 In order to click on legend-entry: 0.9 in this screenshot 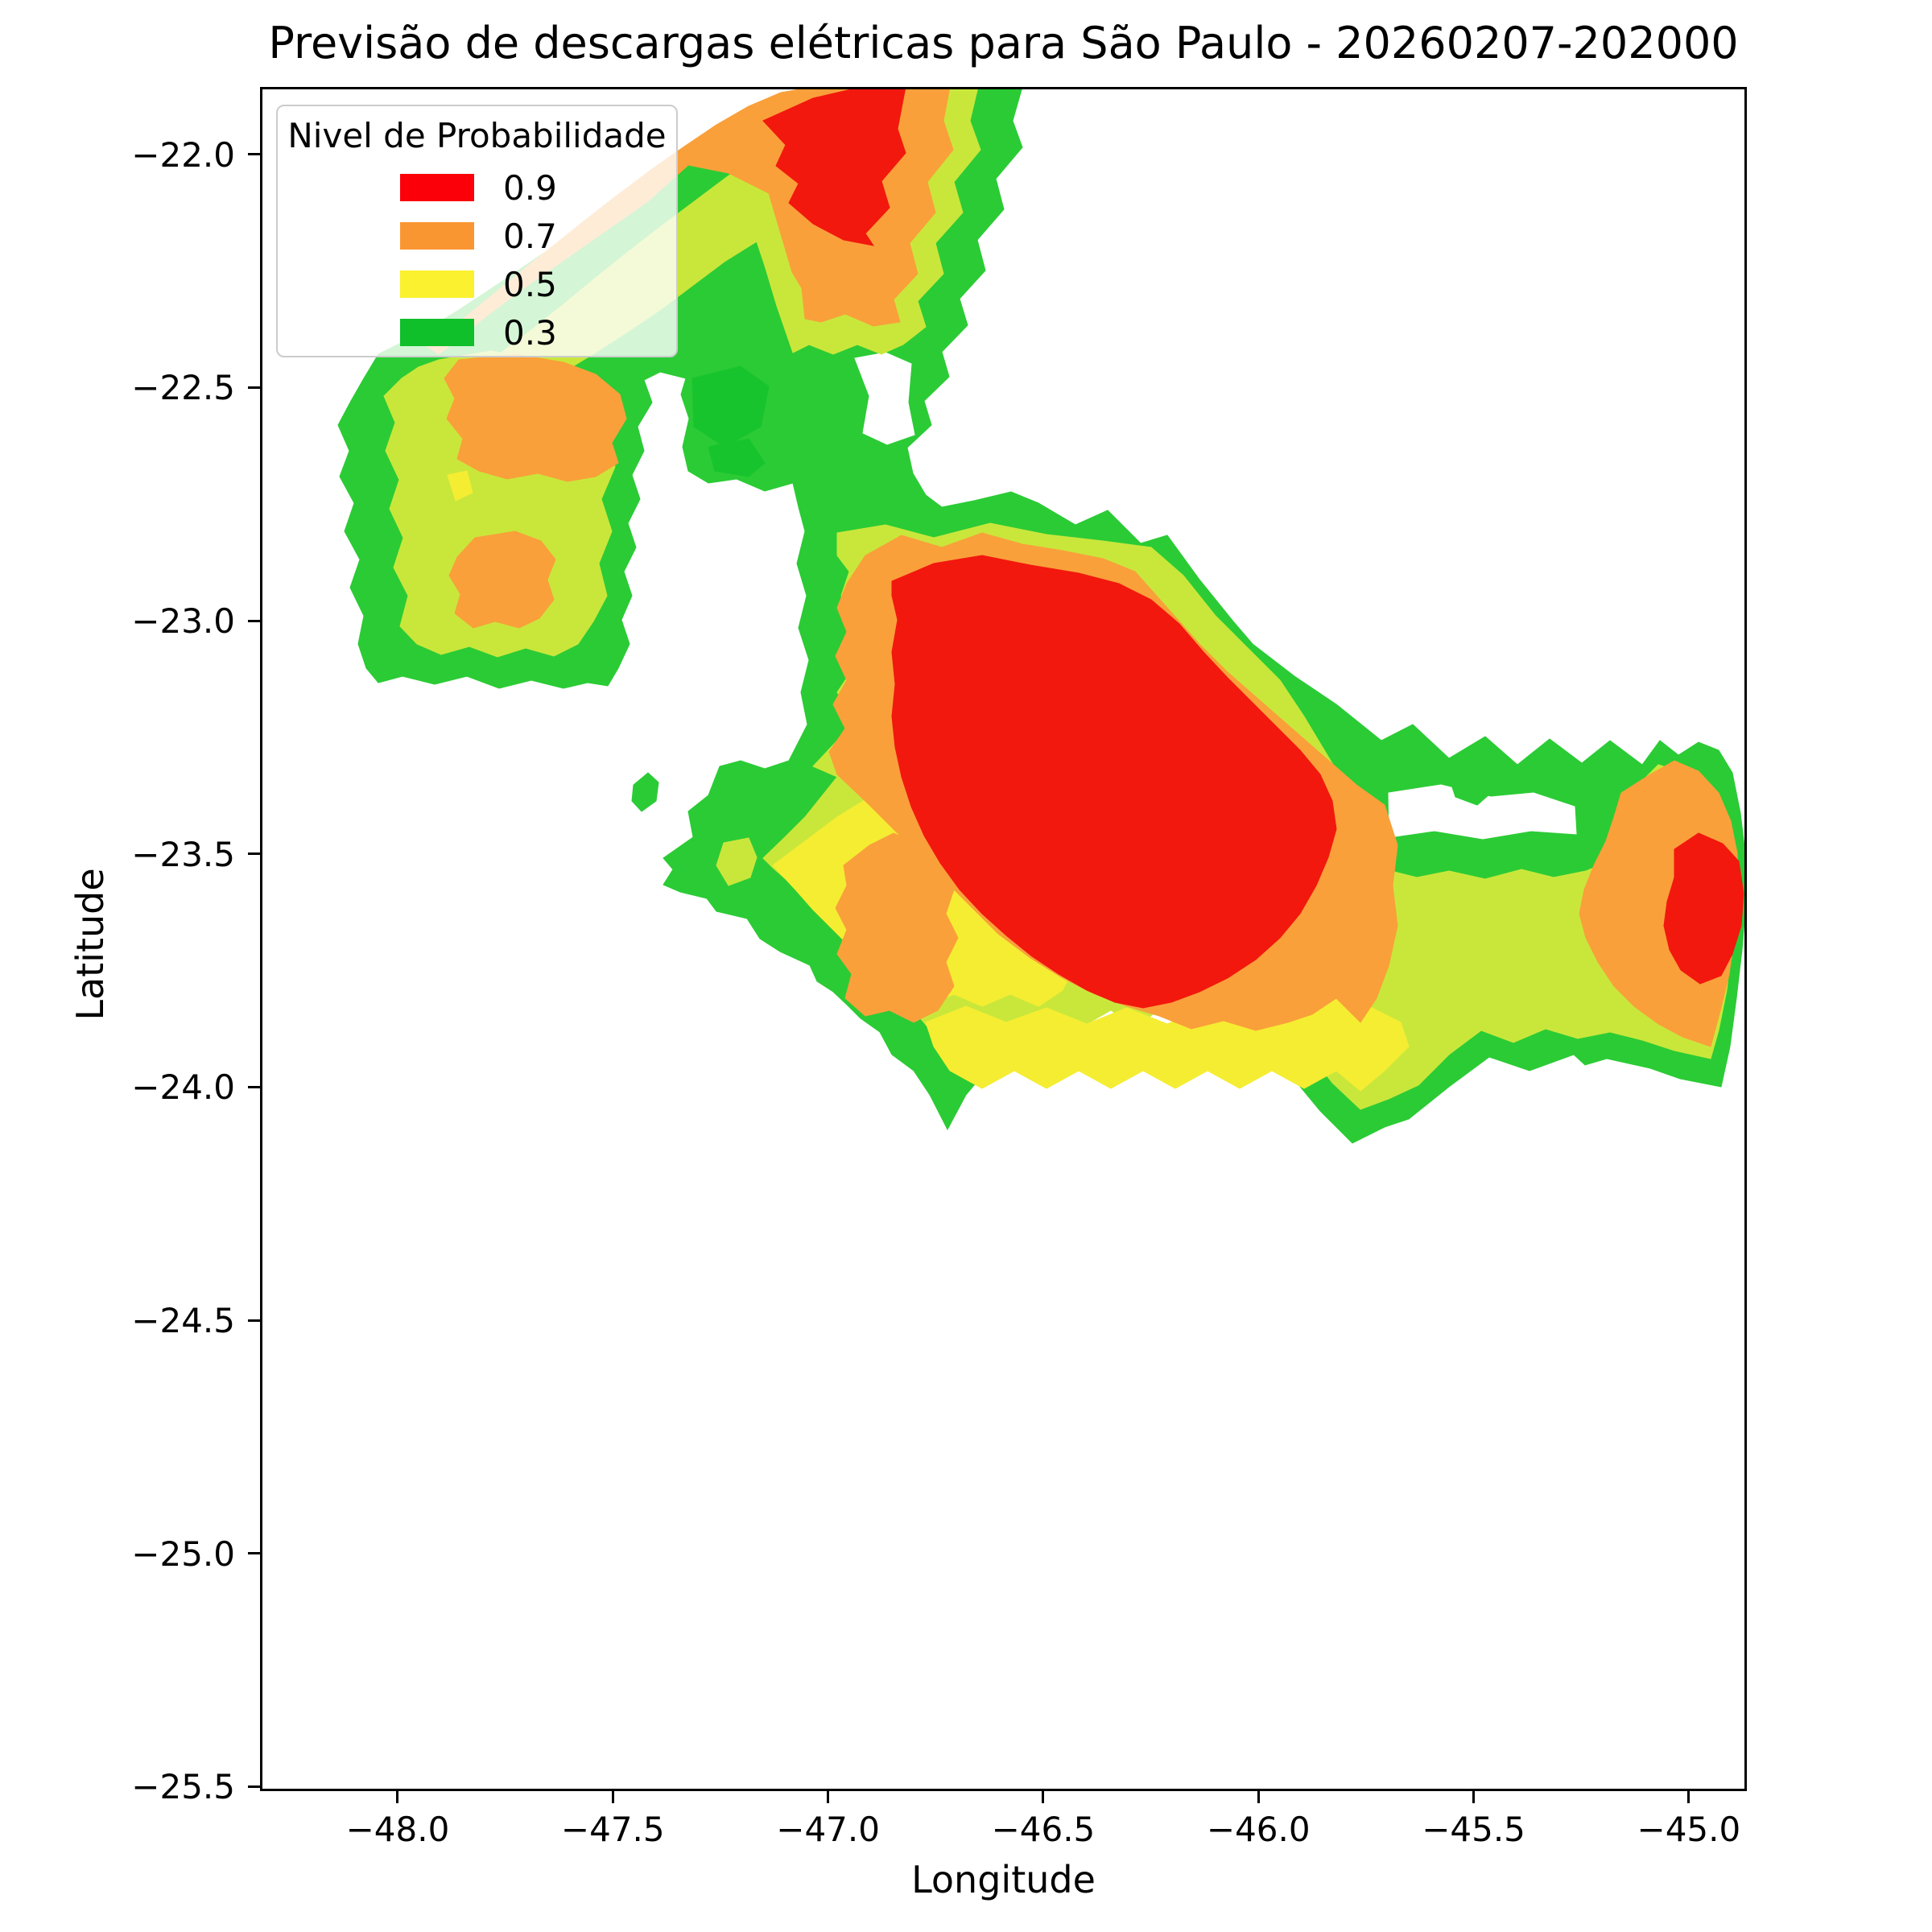, I will do `click(538, 187)`.